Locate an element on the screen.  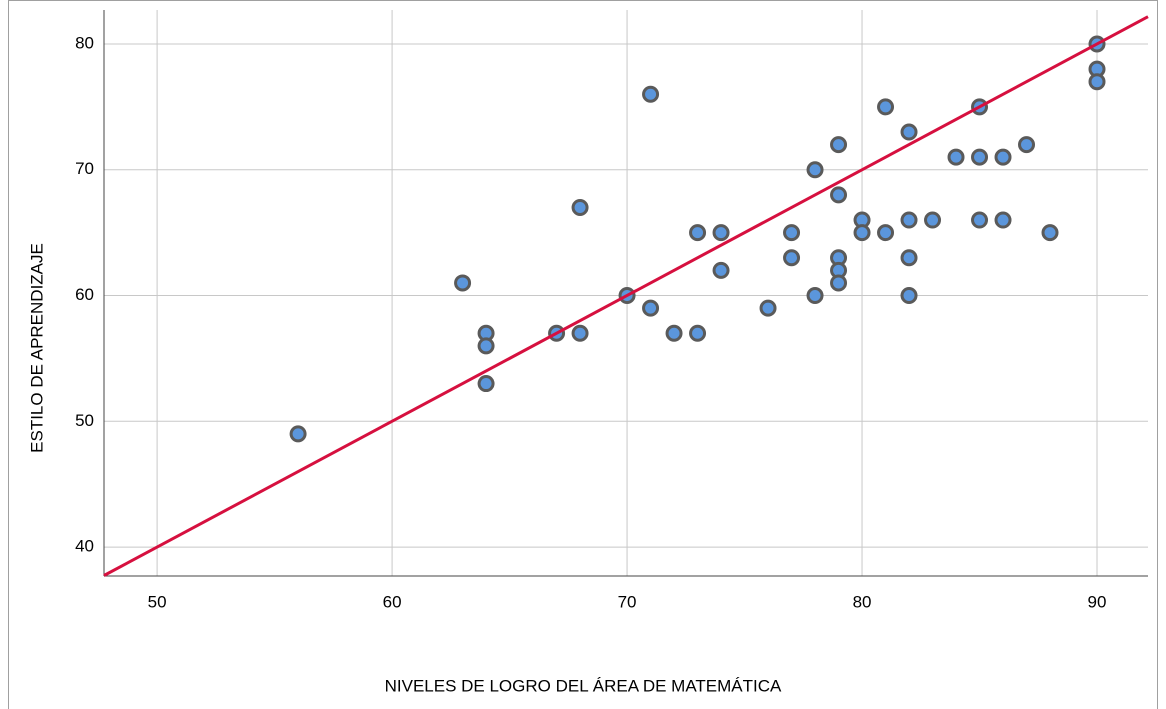
y-tick-label: 60 is located at coordinates (84, 294).